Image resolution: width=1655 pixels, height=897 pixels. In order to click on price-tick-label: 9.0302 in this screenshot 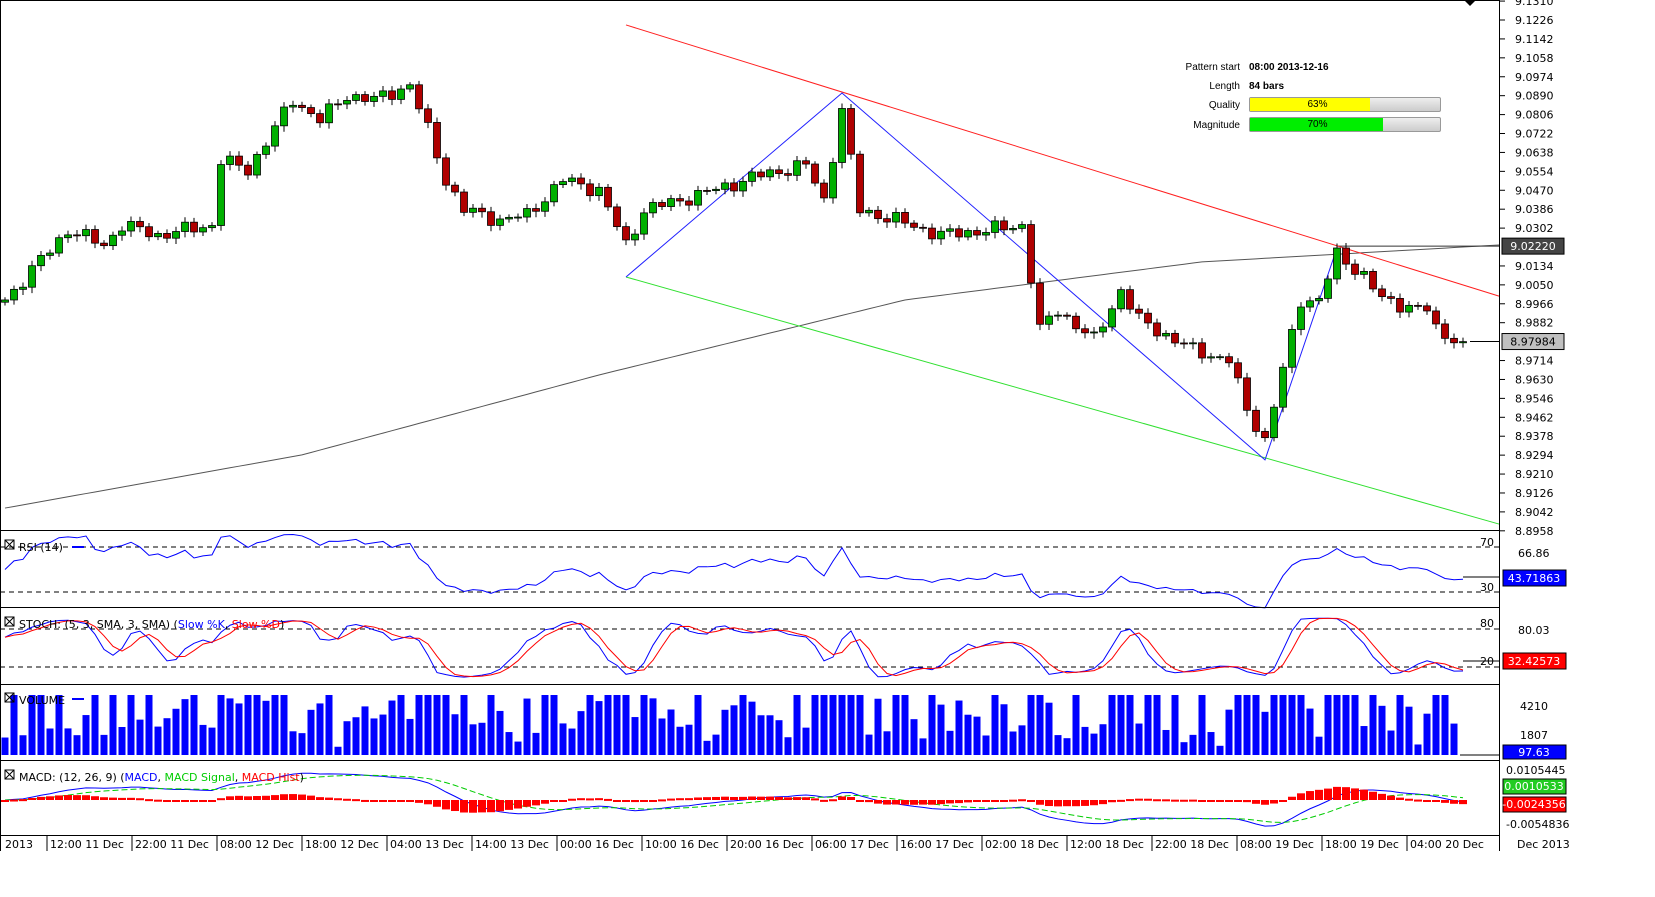, I will do `click(1534, 228)`.